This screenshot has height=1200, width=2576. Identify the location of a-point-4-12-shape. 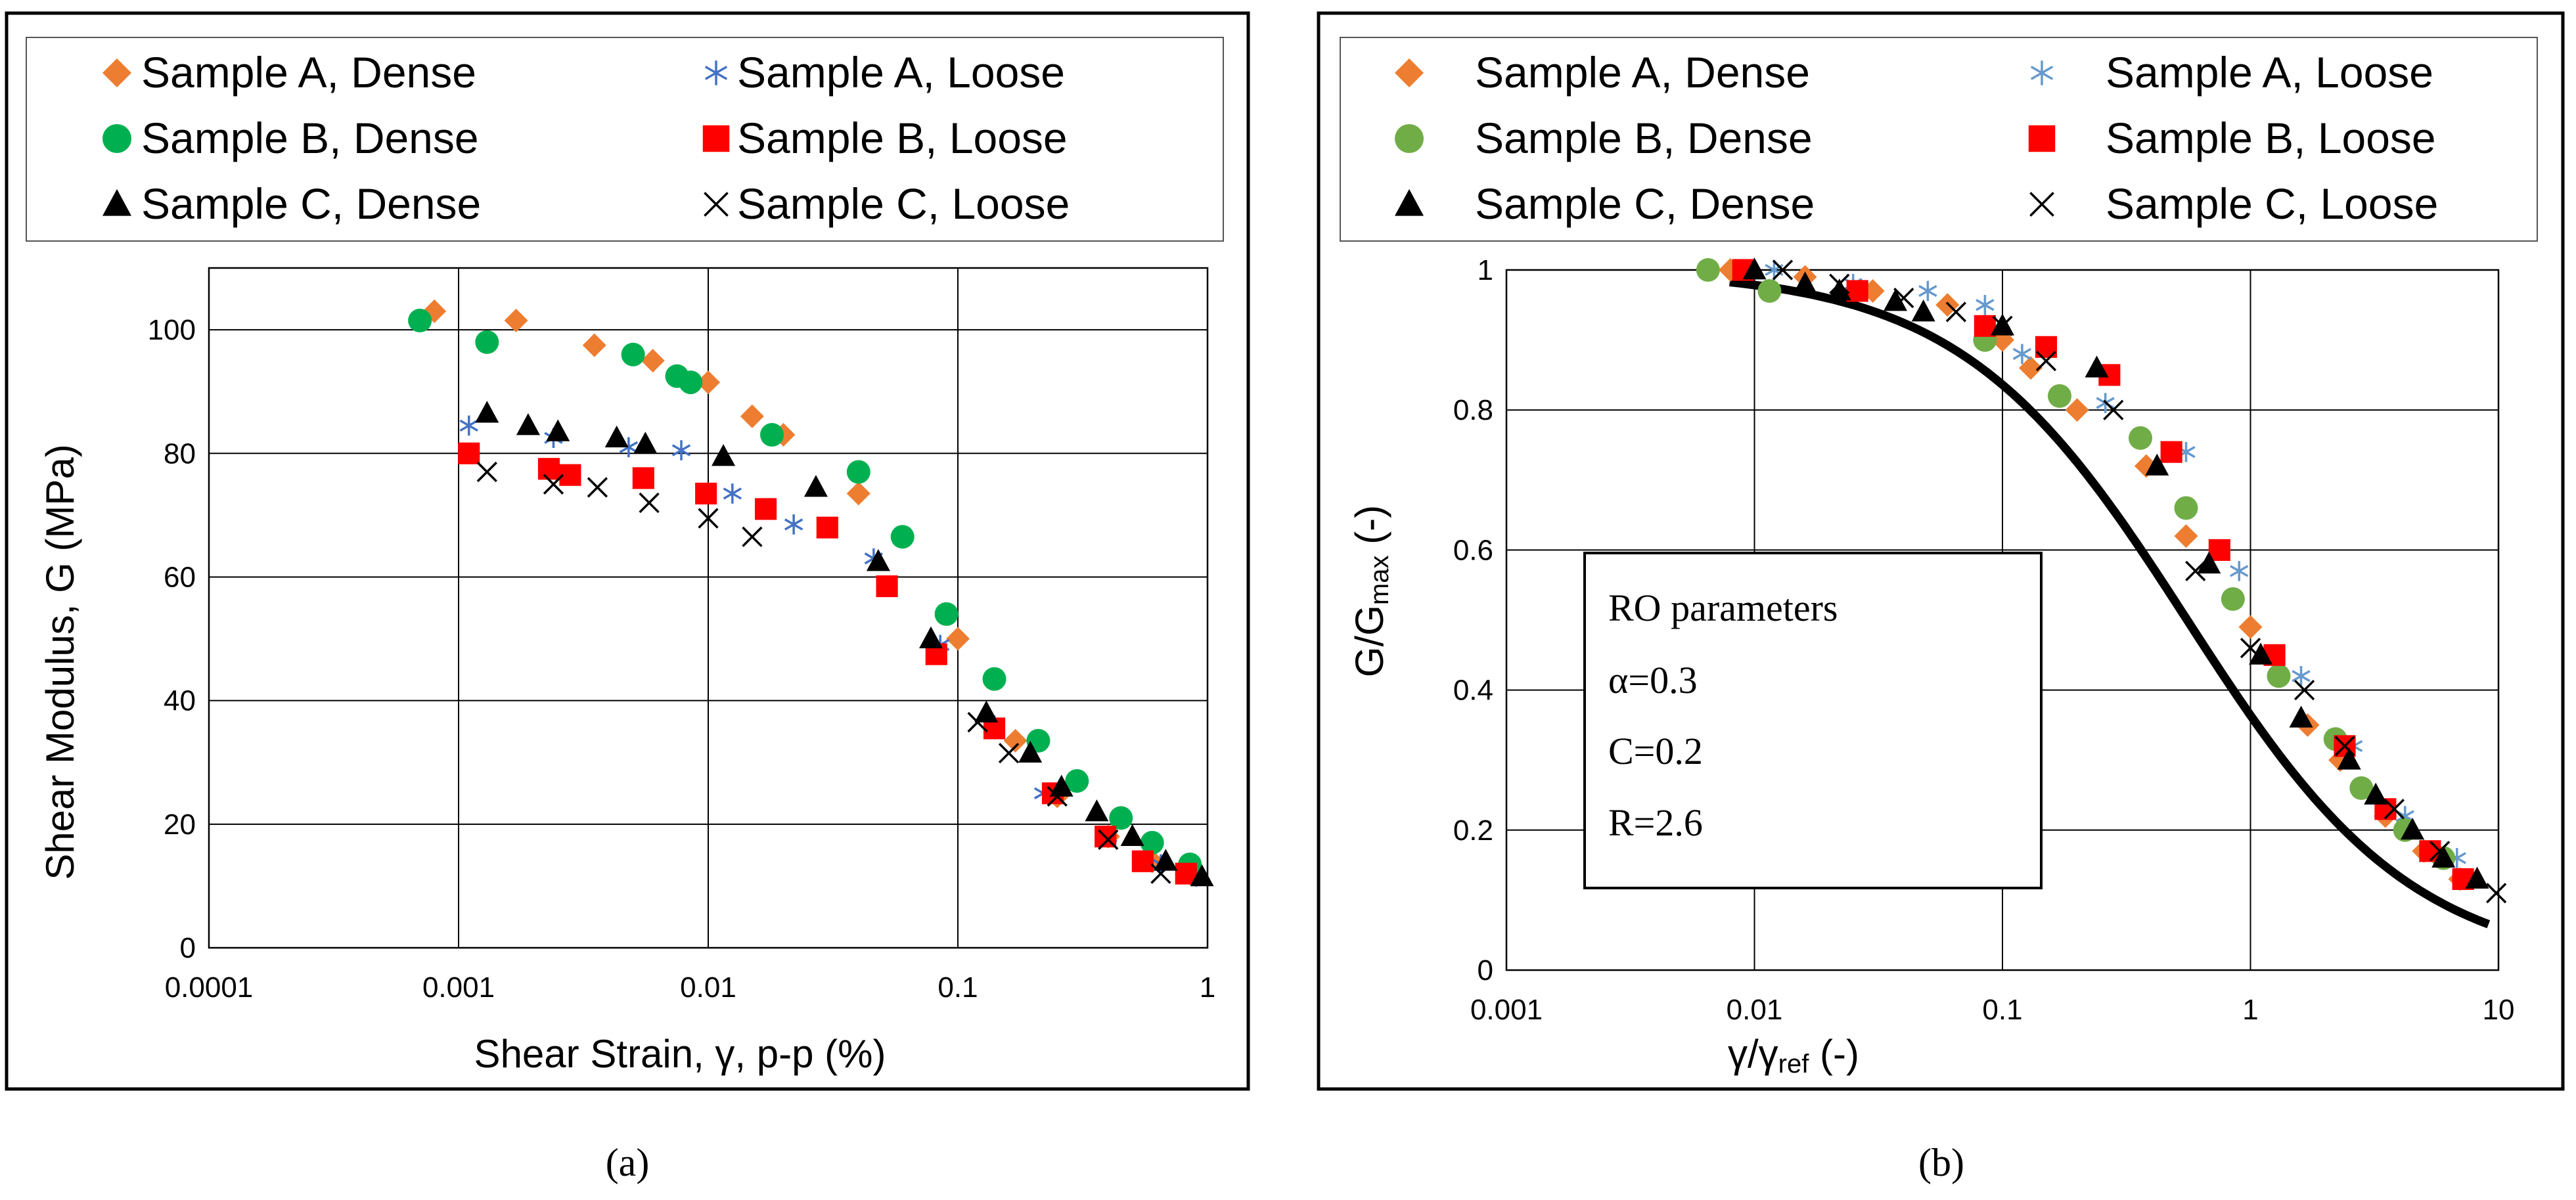
(1097, 810).